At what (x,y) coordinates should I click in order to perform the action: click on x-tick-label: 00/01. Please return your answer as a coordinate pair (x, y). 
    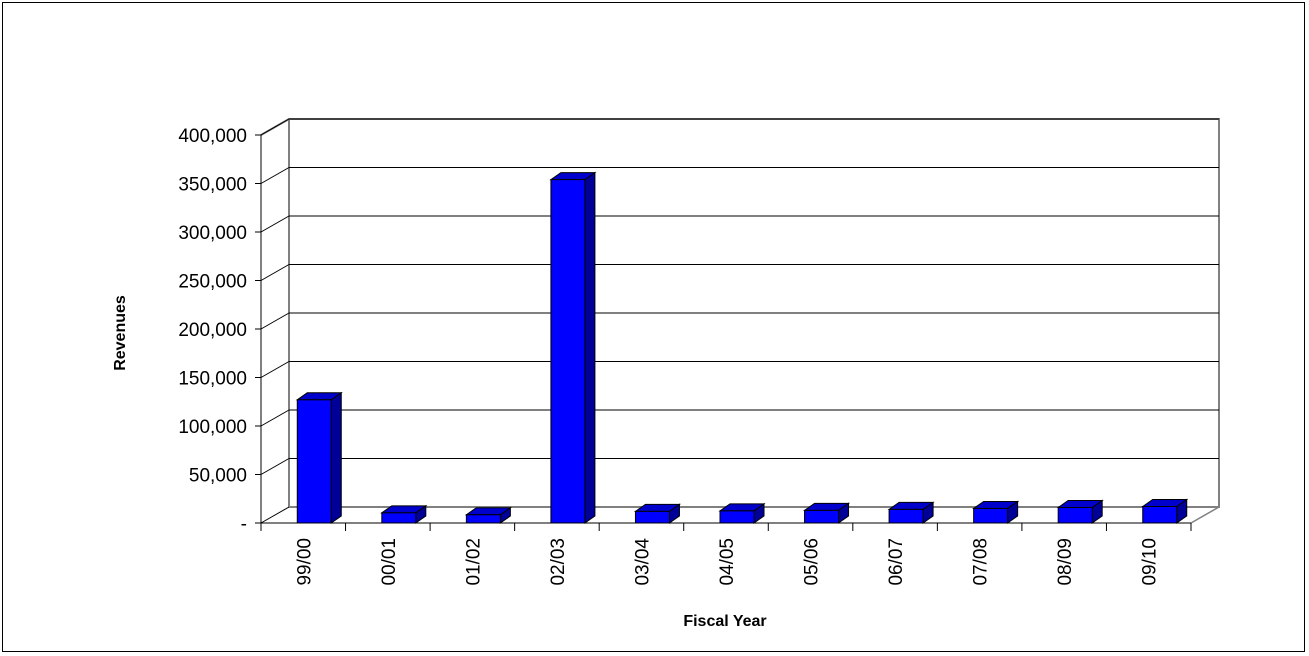
    Looking at the image, I should click on (389, 562).